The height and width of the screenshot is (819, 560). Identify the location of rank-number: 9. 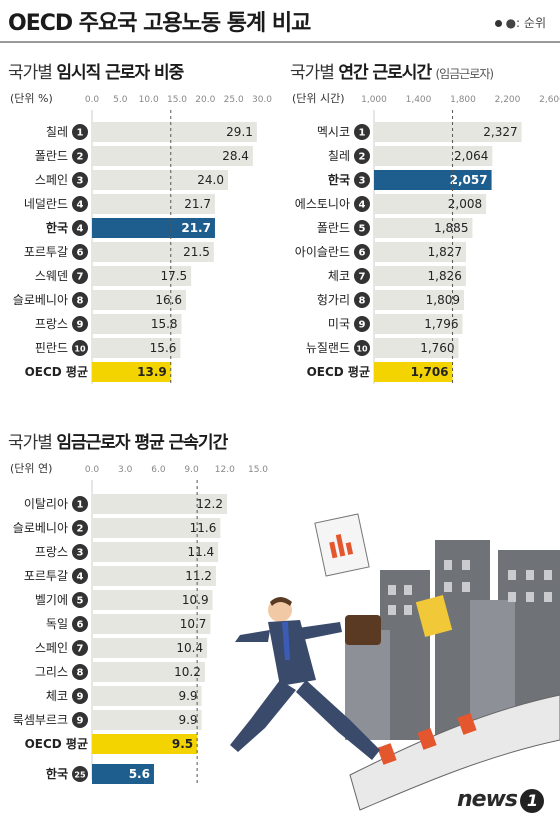
(362, 325).